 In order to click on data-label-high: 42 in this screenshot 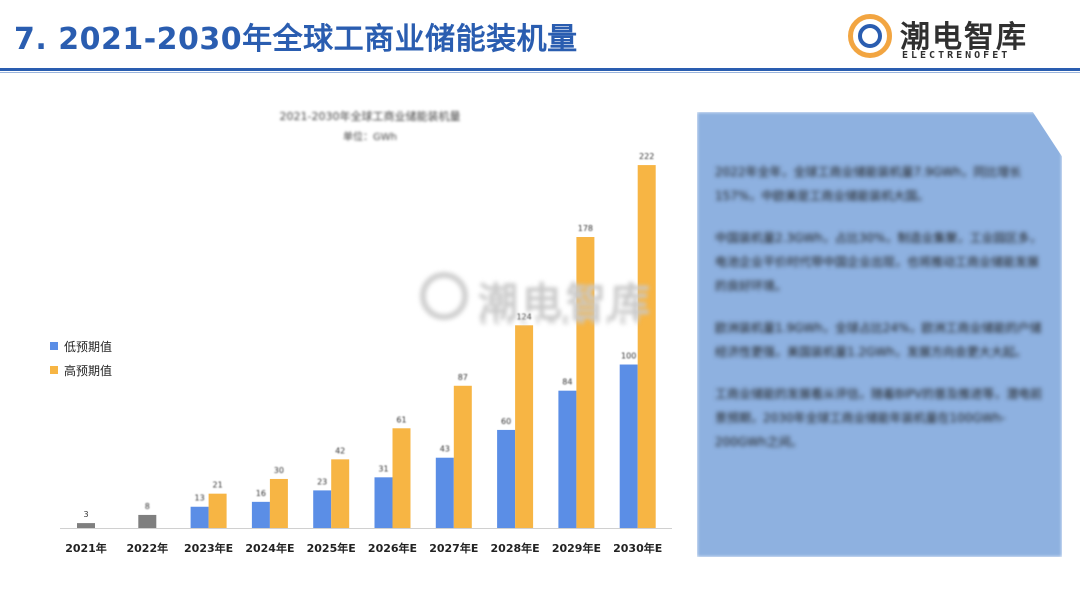, I will do `click(340, 450)`.